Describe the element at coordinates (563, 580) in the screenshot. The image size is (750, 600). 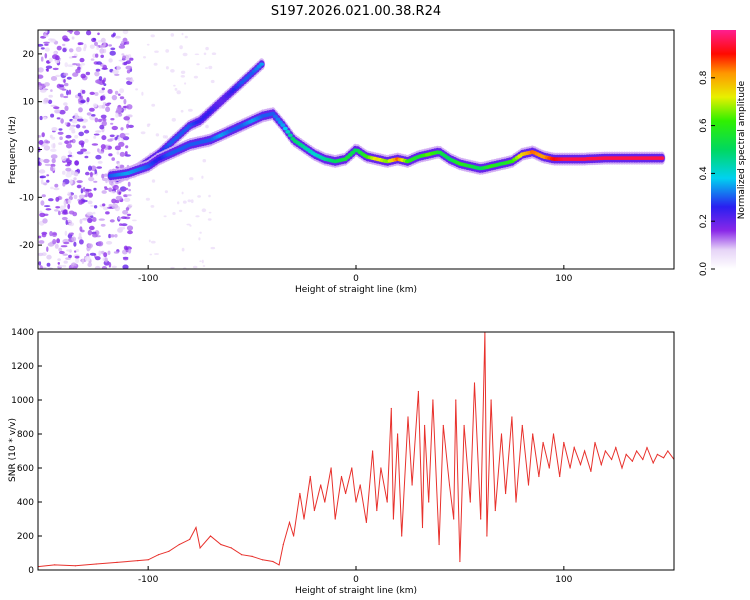
I see `snr-x-tick-label: 100` at that location.